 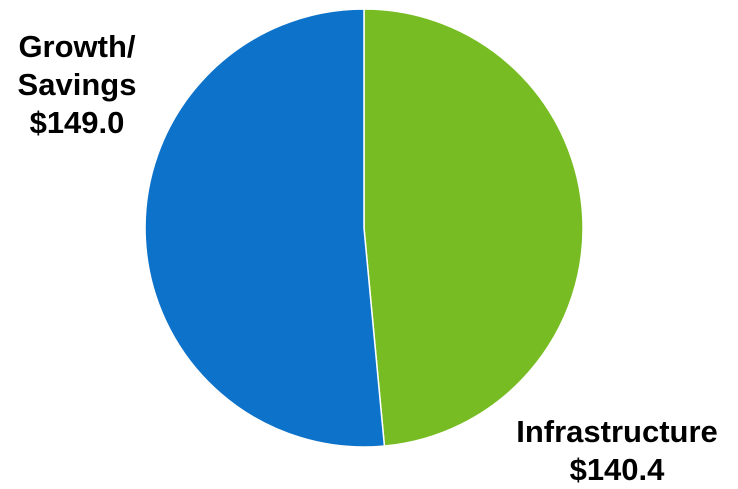 I want to click on slice-label-growth-savings: Growth/ Savings $149.0, so click(x=77, y=85).